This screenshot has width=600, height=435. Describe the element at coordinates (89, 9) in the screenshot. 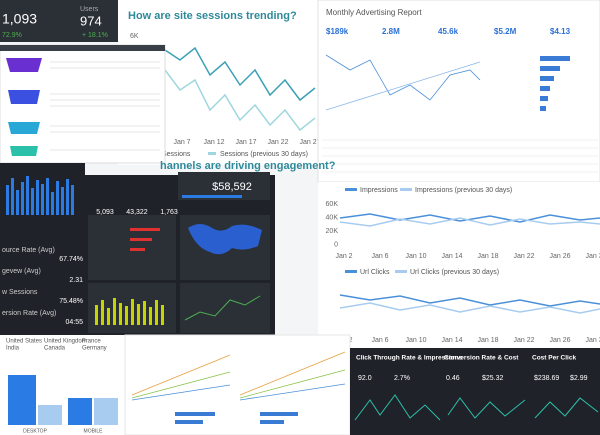

I see `kpi-label: Users` at that location.